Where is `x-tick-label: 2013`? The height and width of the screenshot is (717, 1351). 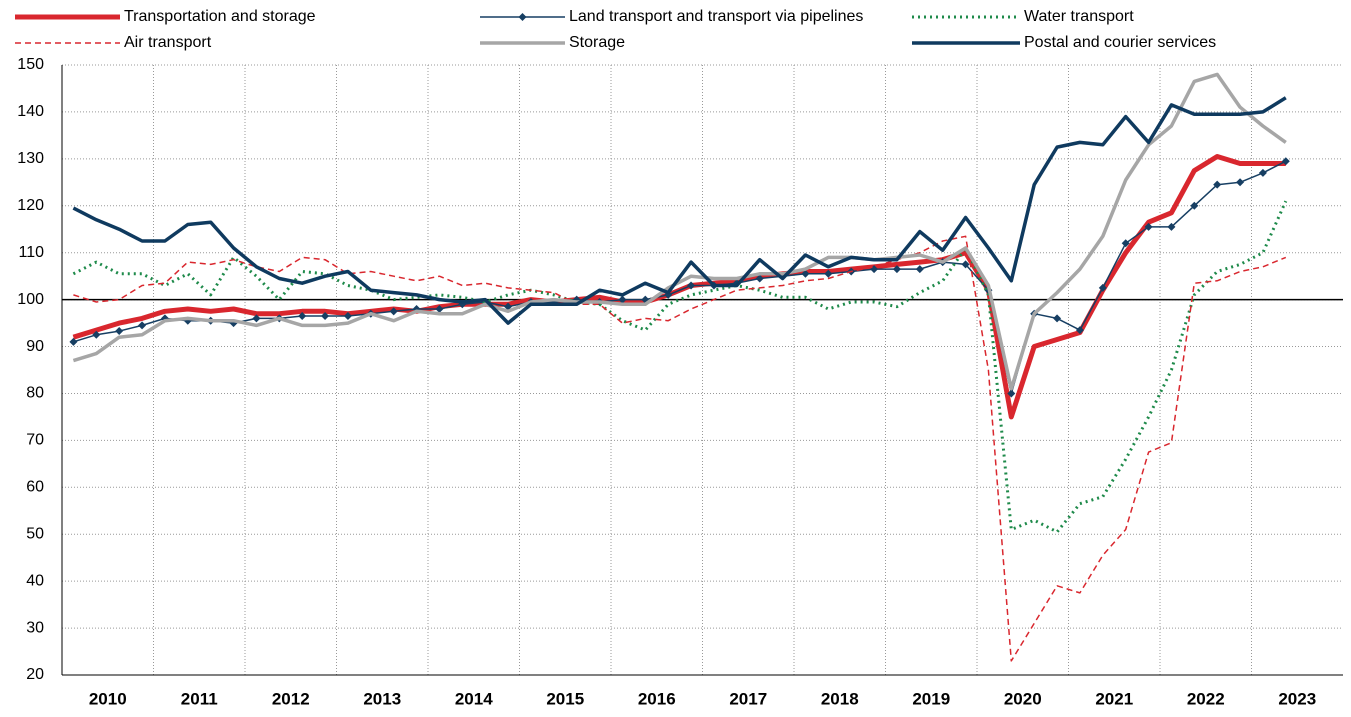
x-tick-label: 2013 is located at coordinates (382, 698).